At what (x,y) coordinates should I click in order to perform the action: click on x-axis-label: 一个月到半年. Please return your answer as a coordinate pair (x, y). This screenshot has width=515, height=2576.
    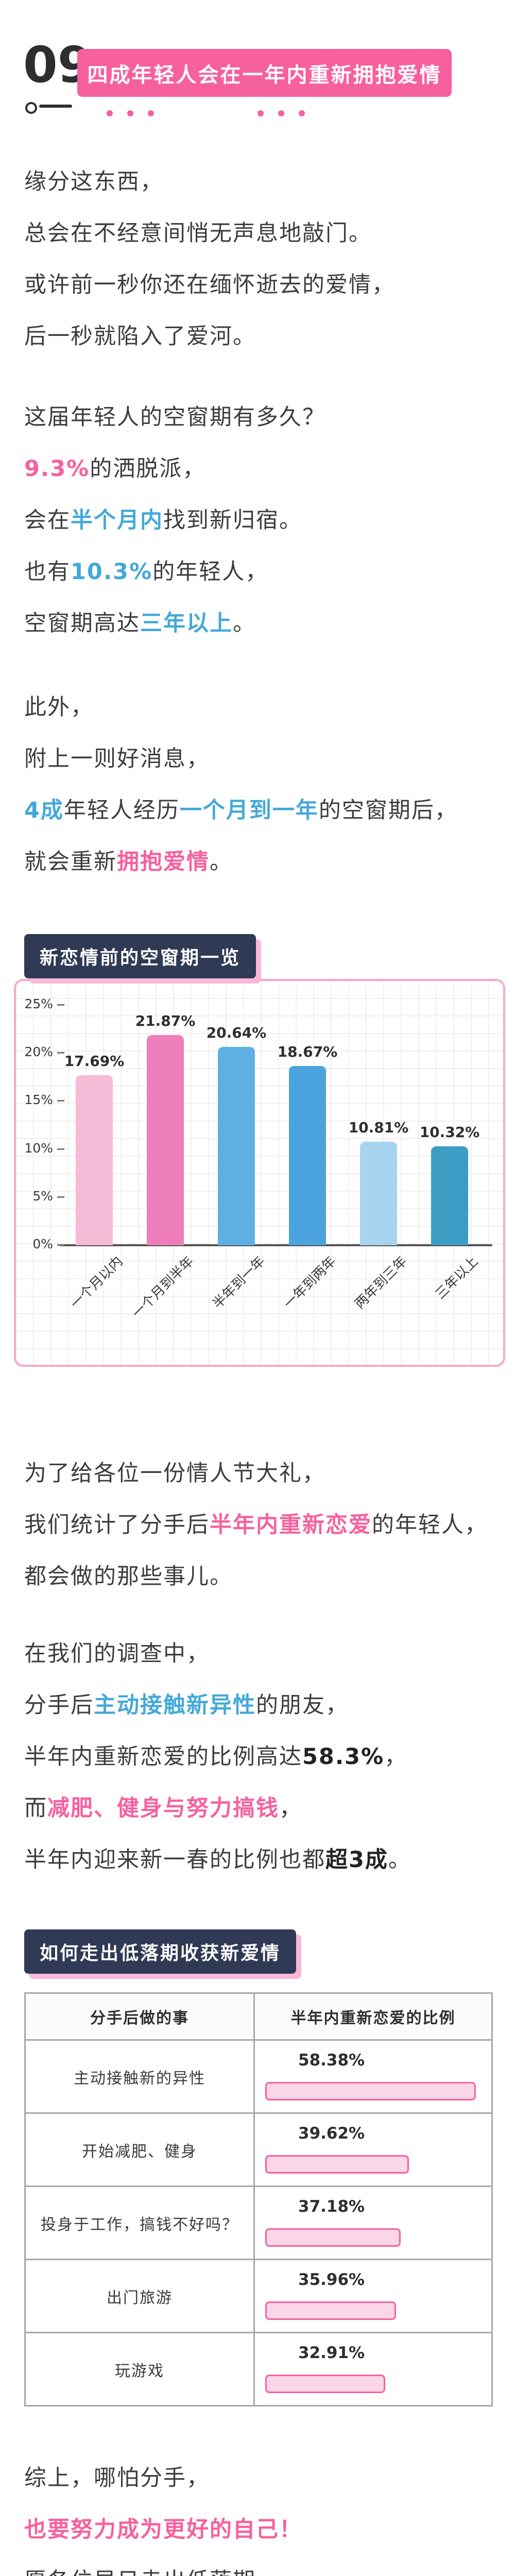
    Looking at the image, I should click on (163, 1287).